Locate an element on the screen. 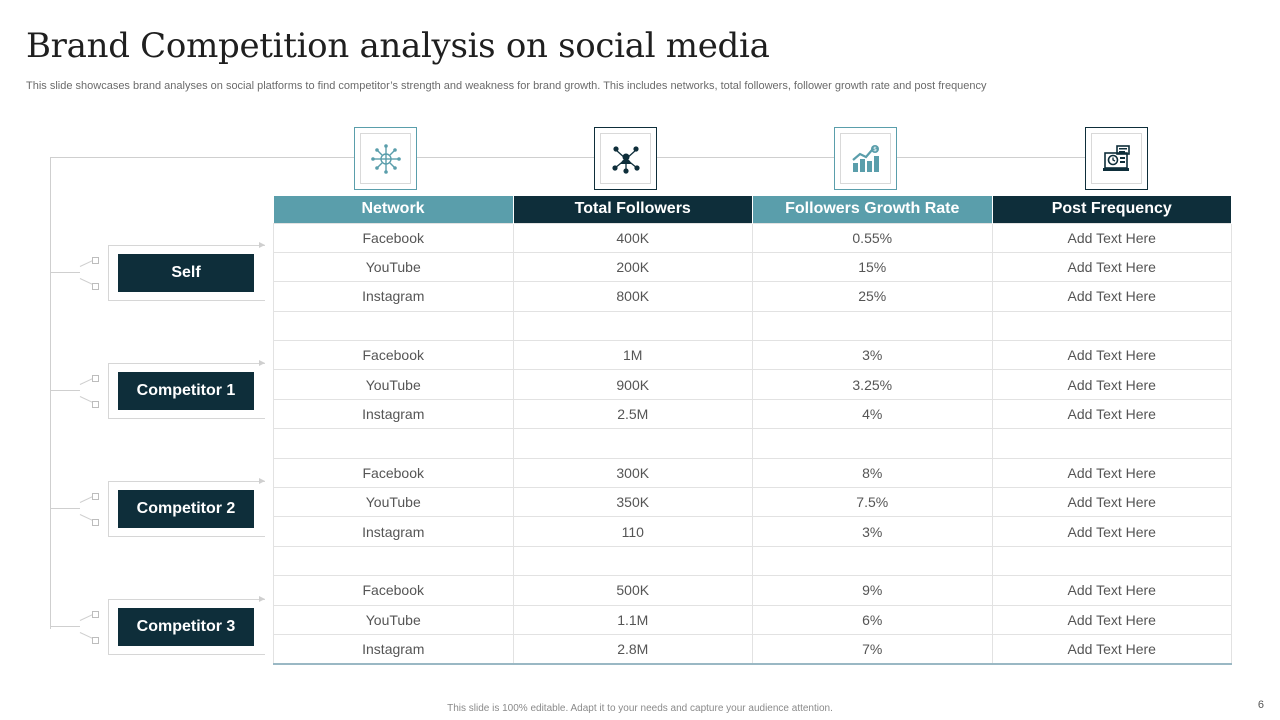  branch-diag-c1-b is located at coordinates (86, 399).